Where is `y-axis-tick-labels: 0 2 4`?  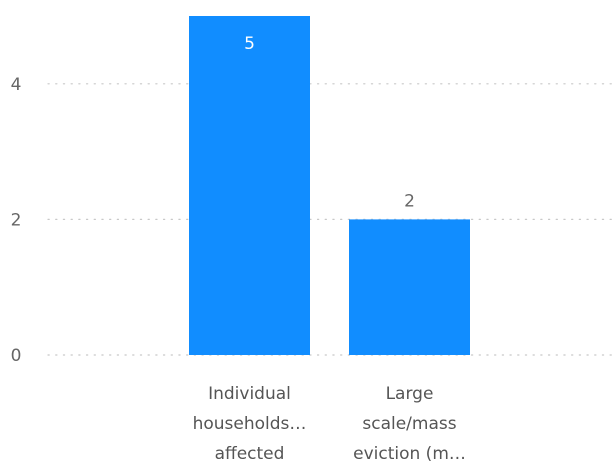 y-axis-tick-labels: 0 2 4 is located at coordinates (16, 220).